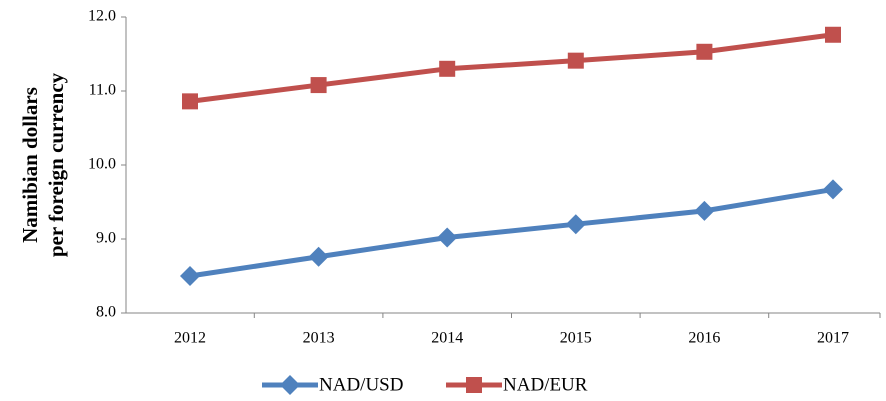  What do you see at coordinates (361, 384) in the screenshot?
I see `legend-label: NAD/USD` at bounding box center [361, 384].